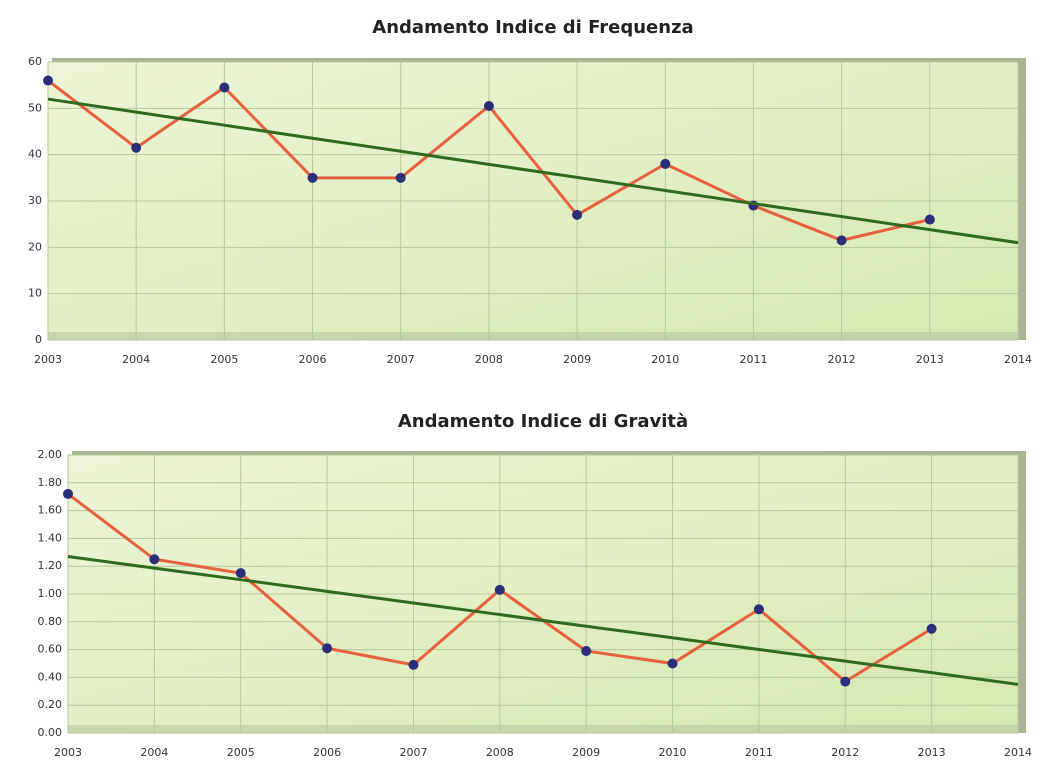 This screenshot has height=760, width=1041. I want to click on y-tick-label: 1.00, so click(50, 593).